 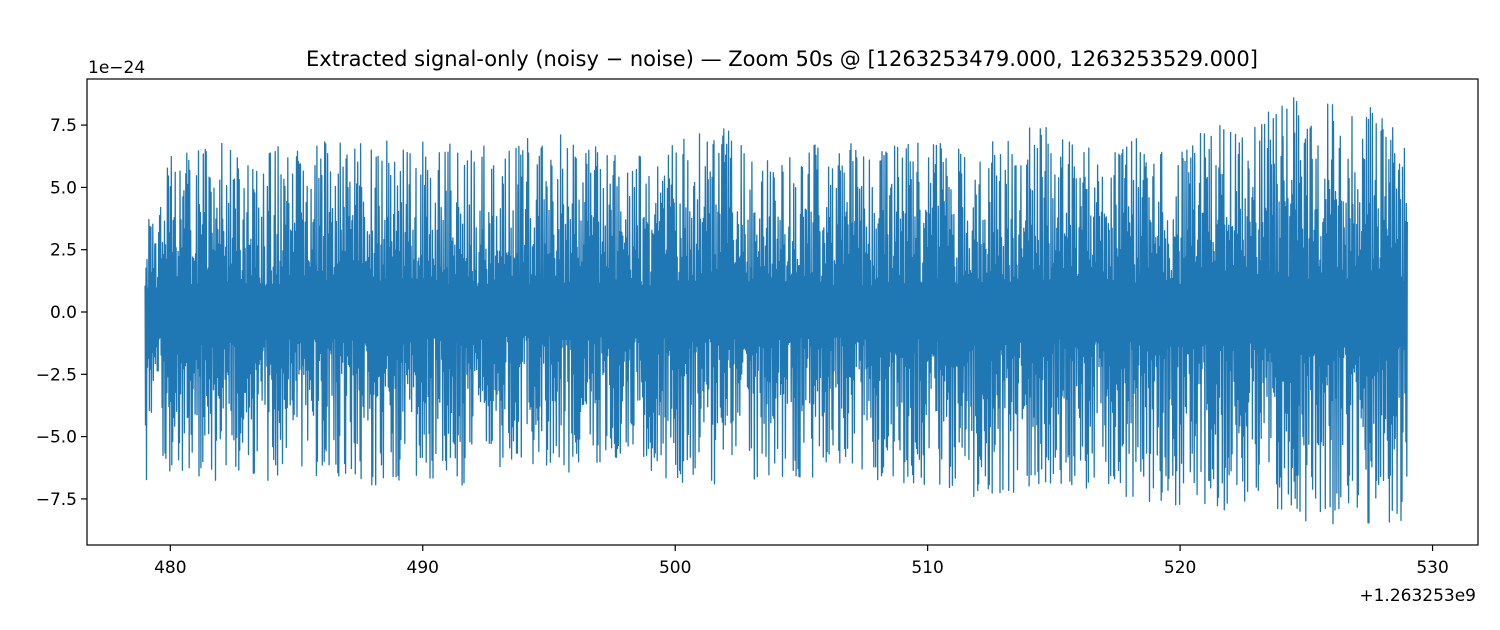 I want to click on y-tick-label: 2.5, so click(x=63, y=251).